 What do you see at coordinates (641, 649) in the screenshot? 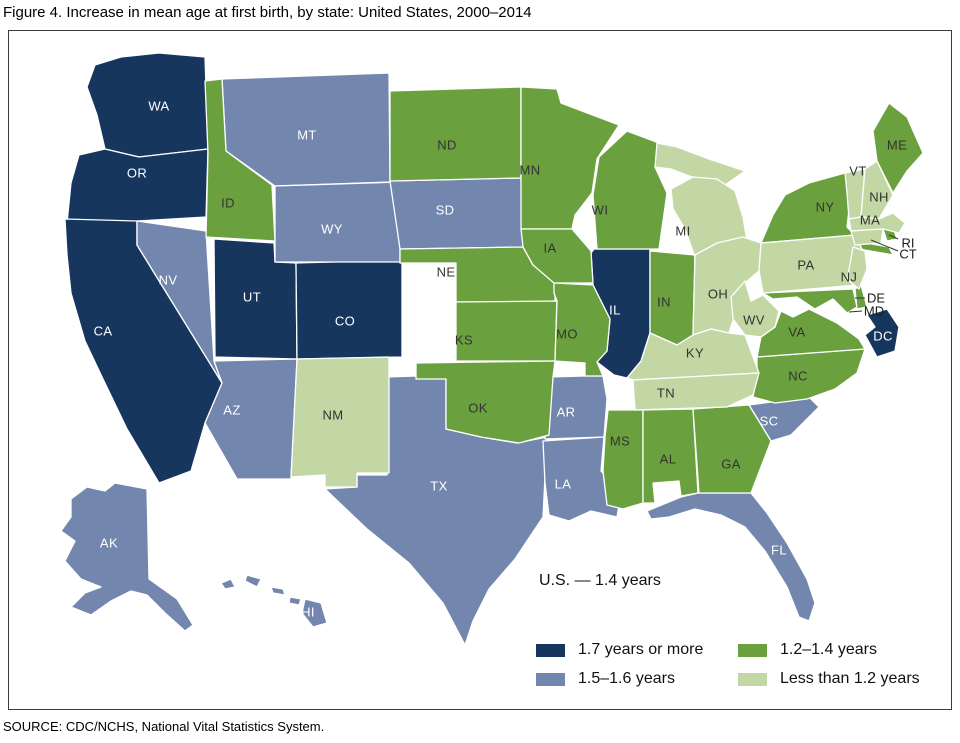
I see `legend-label: 1.7 years or more` at bounding box center [641, 649].